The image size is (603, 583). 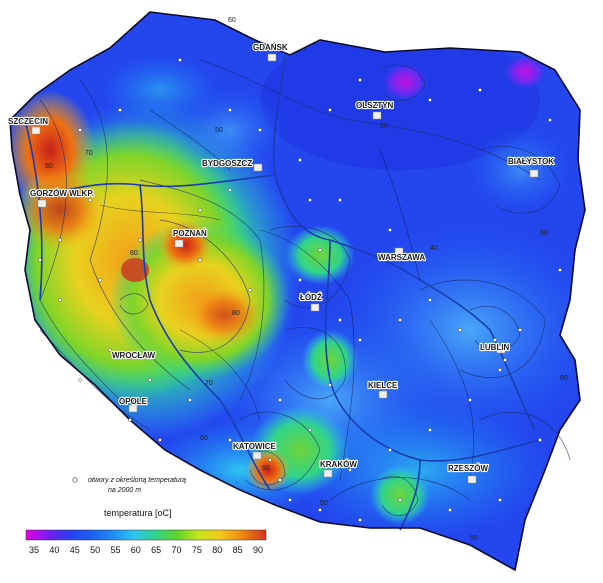 I want to click on svg-text: OLSZTYN, so click(x=375, y=105).